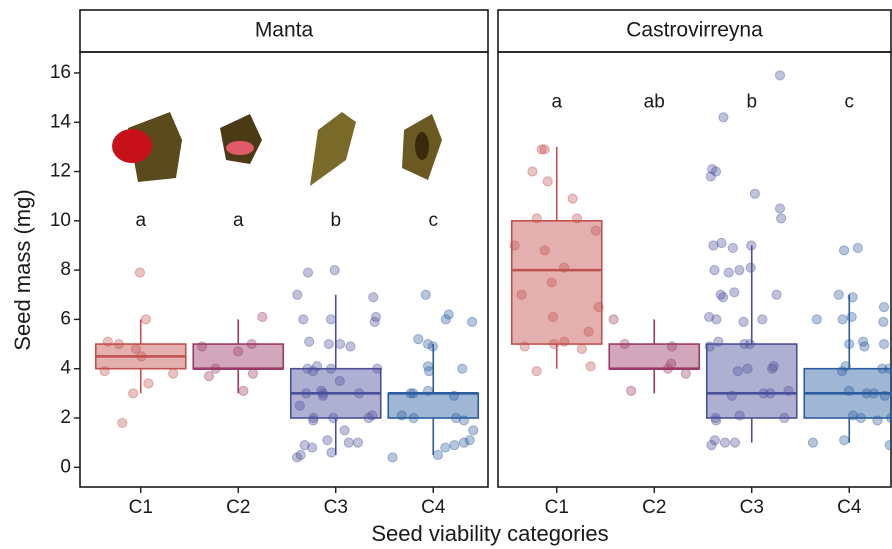 Image resolution: width=892 pixels, height=549 pixels. What do you see at coordinates (489, 533) in the screenshot?
I see `x-axis-label: Seed viability categories` at bounding box center [489, 533].